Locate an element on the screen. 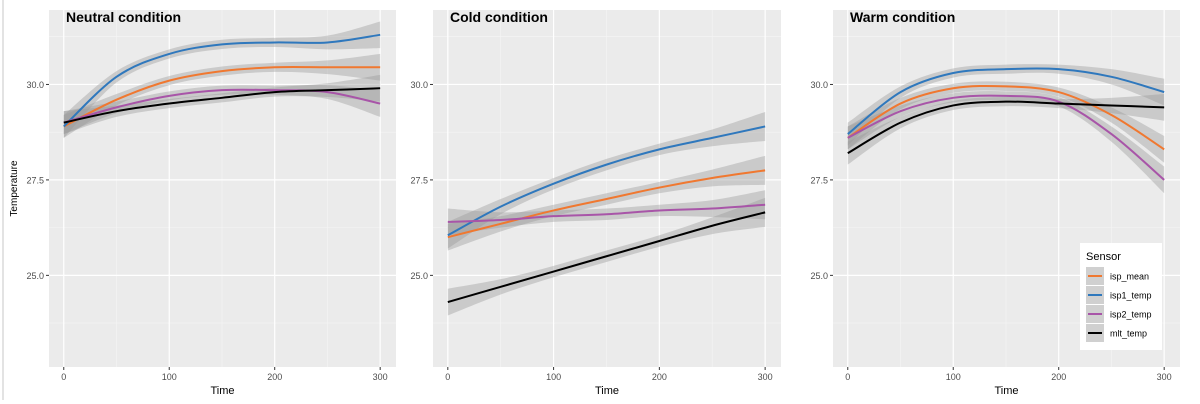 The height and width of the screenshot is (404, 1200). panel-title: Cold condition is located at coordinates (499, 17).